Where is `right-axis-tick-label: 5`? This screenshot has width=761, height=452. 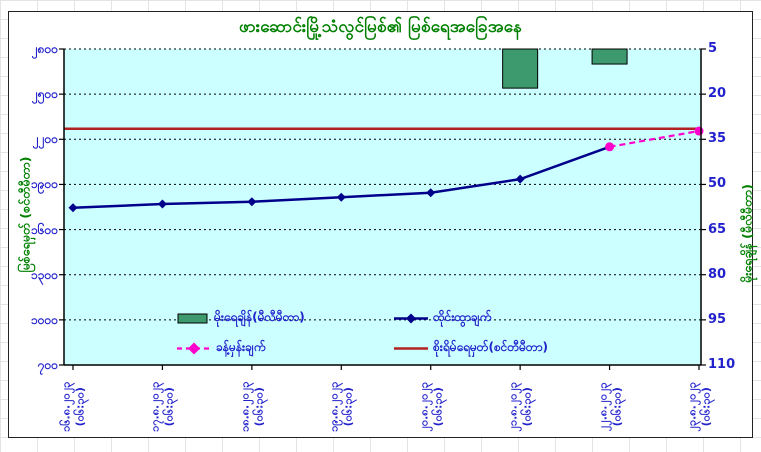 right-axis-tick-label: 5 is located at coordinates (713, 48).